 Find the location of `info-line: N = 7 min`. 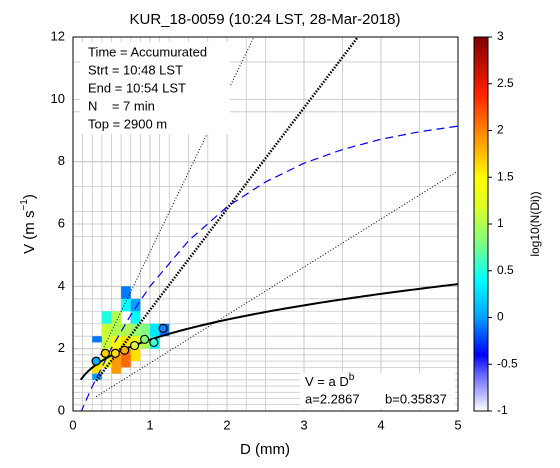

info-line: N = 7 min is located at coordinates (121, 105).